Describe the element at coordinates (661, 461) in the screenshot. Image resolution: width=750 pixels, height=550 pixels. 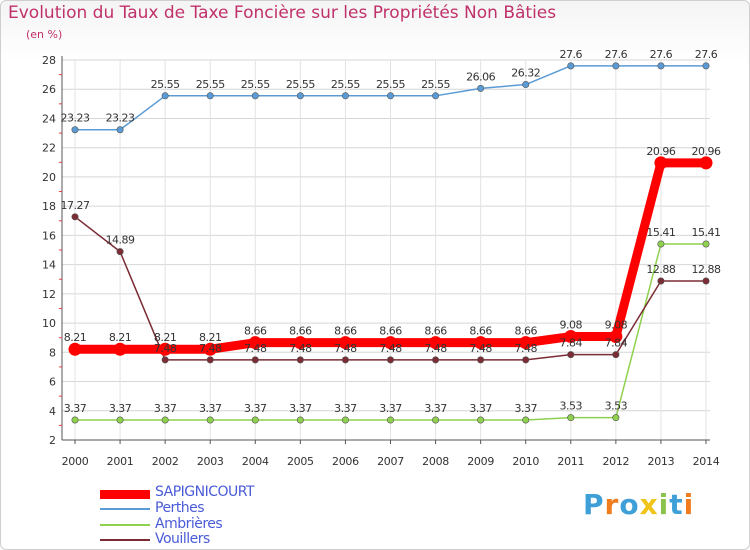
I see `x-tick-label: 2013` at that location.